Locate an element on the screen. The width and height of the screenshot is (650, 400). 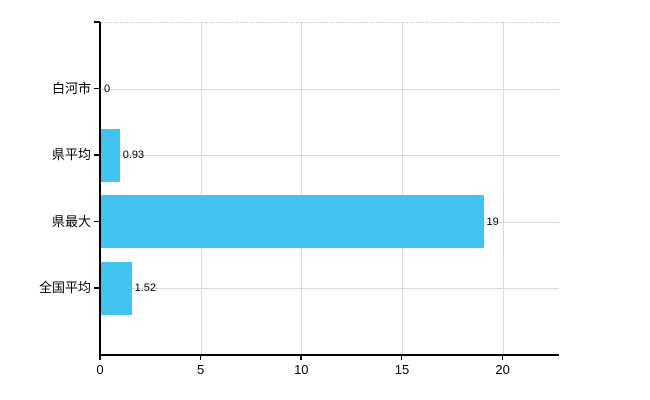
top-gridline is located at coordinates (329, 22).